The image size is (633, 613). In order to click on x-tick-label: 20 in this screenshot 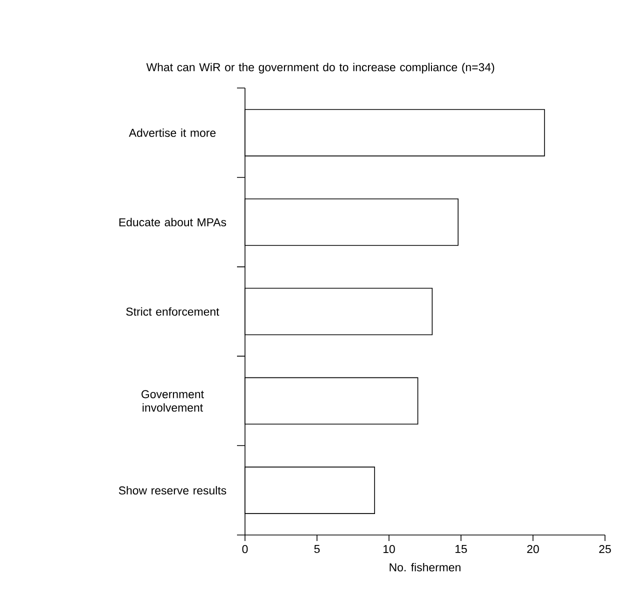, I will do `click(533, 549)`.